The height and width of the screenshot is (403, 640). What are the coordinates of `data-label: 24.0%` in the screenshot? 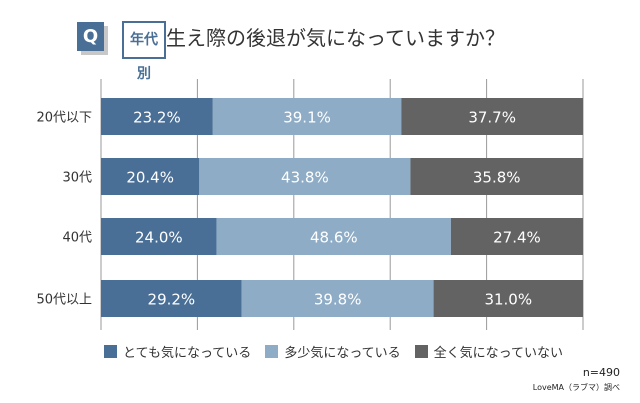 It's located at (159, 238).